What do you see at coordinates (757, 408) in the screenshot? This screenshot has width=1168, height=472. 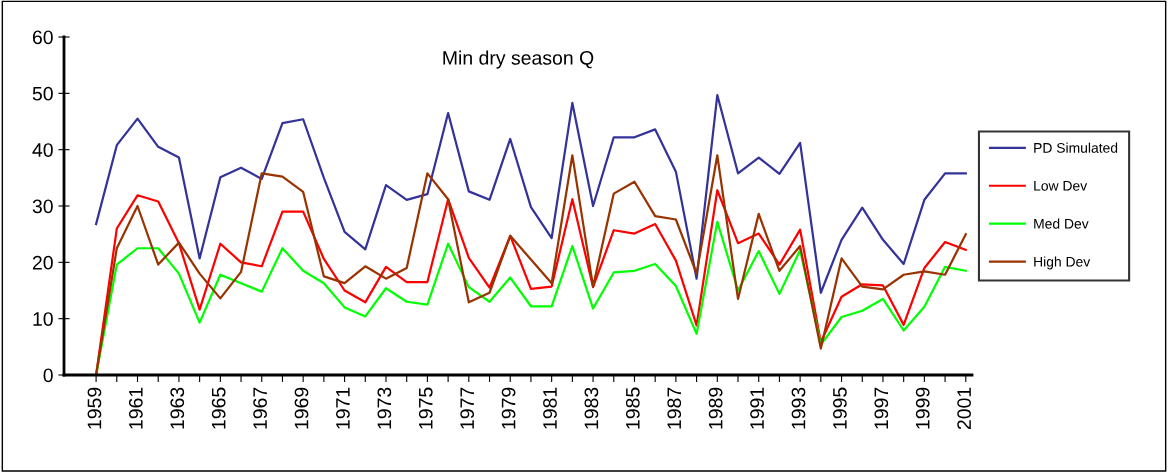 I see `x-tick-label: 1991` at bounding box center [757, 408].